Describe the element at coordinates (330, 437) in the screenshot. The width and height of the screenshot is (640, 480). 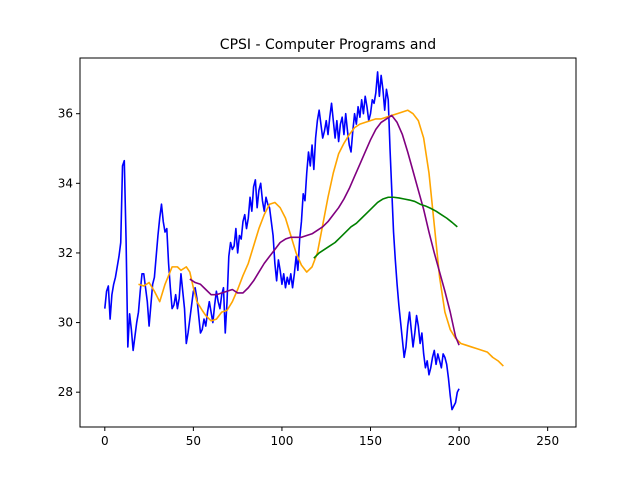
I see `x-axis: 0 50 100 150 200 250` at that location.